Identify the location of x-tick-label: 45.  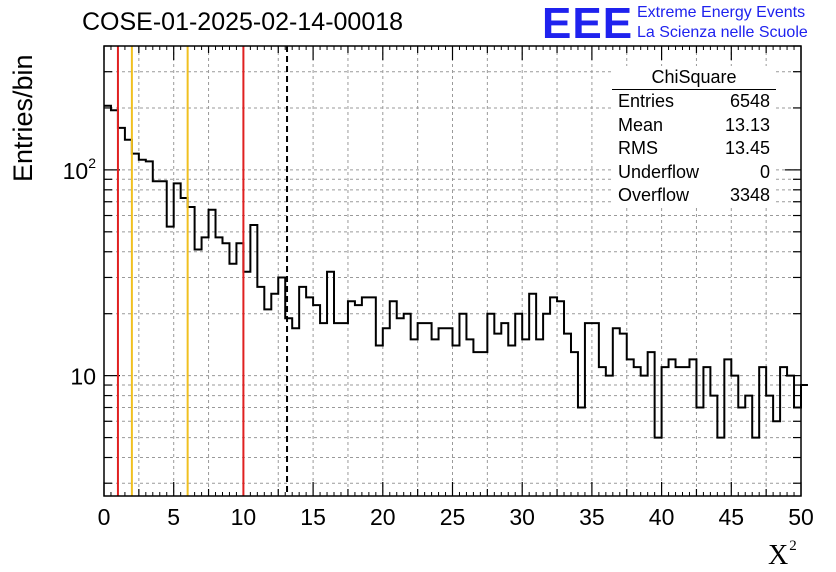
(732, 517).